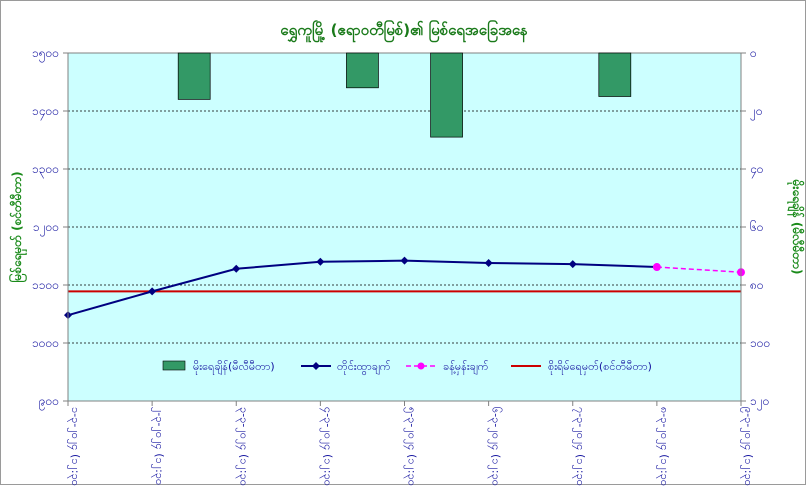 The height and width of the screenshot is (486, 806). What do you see at coordinates (600, 367) in the screenshot?
I see `legend-label-danger: စိုးရိမ်ရေမှတ်(စင်တီမီတာ)` at bounding box center [600, 367].